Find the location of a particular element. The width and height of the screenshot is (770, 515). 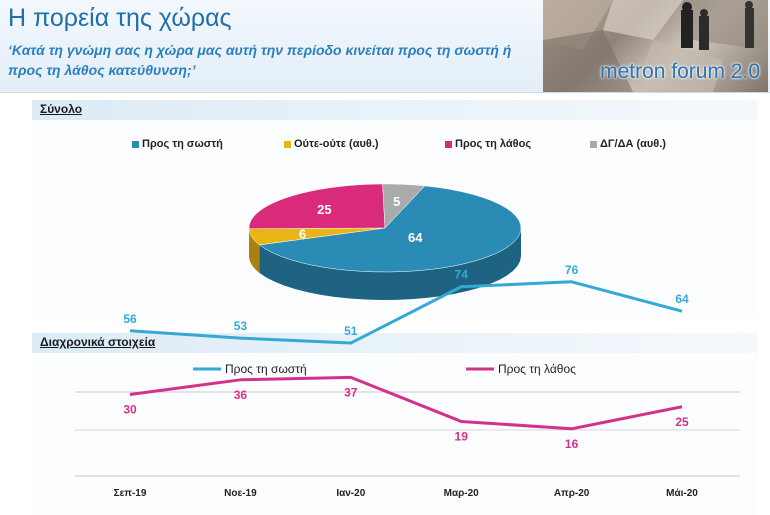

legend-swatch-dk is located at coordinates (593, 144).